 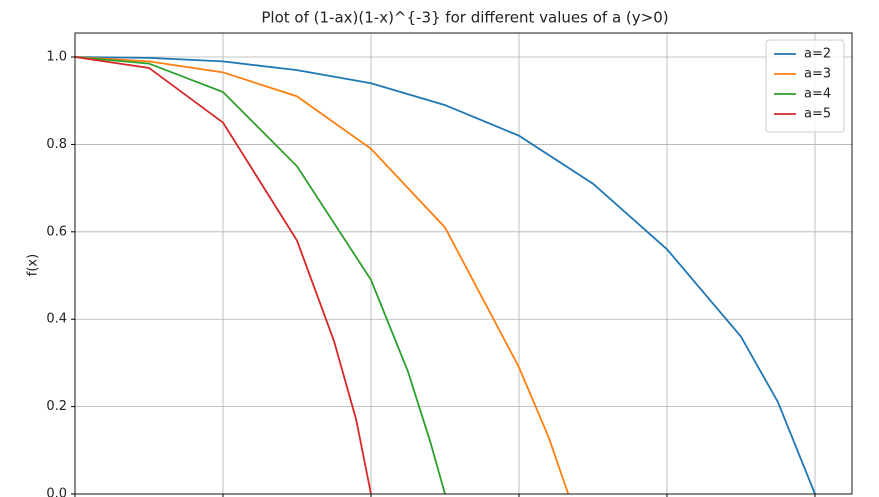 What do you see at coordinates (817, 54) in the screenshot?
I see `legend-label: a=2` at bounding box center [817, 54].